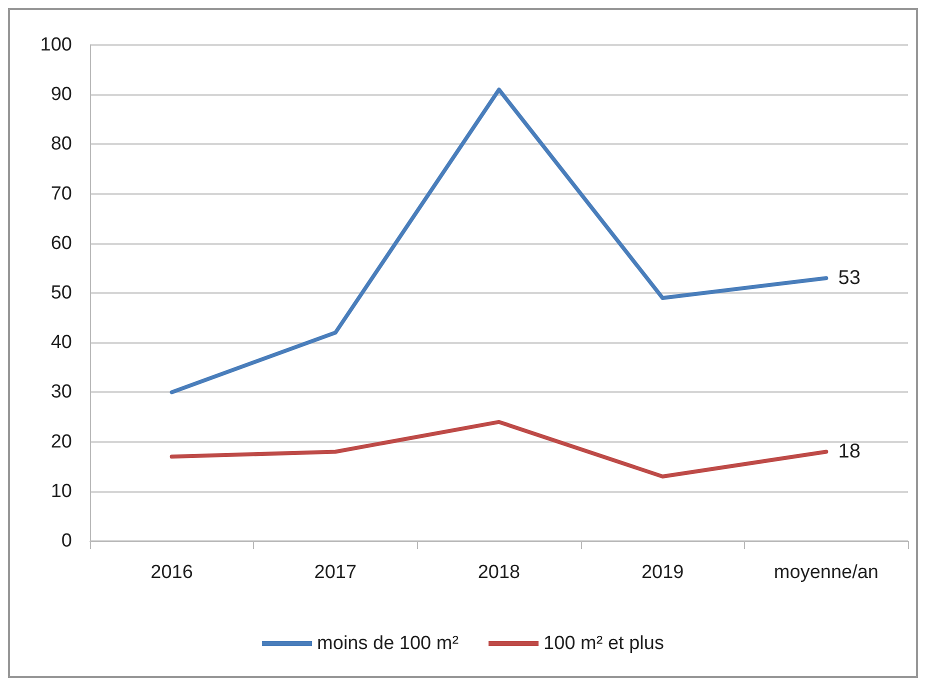  I want to click on x-tick-label: moyenne/an, so click(826, 572).